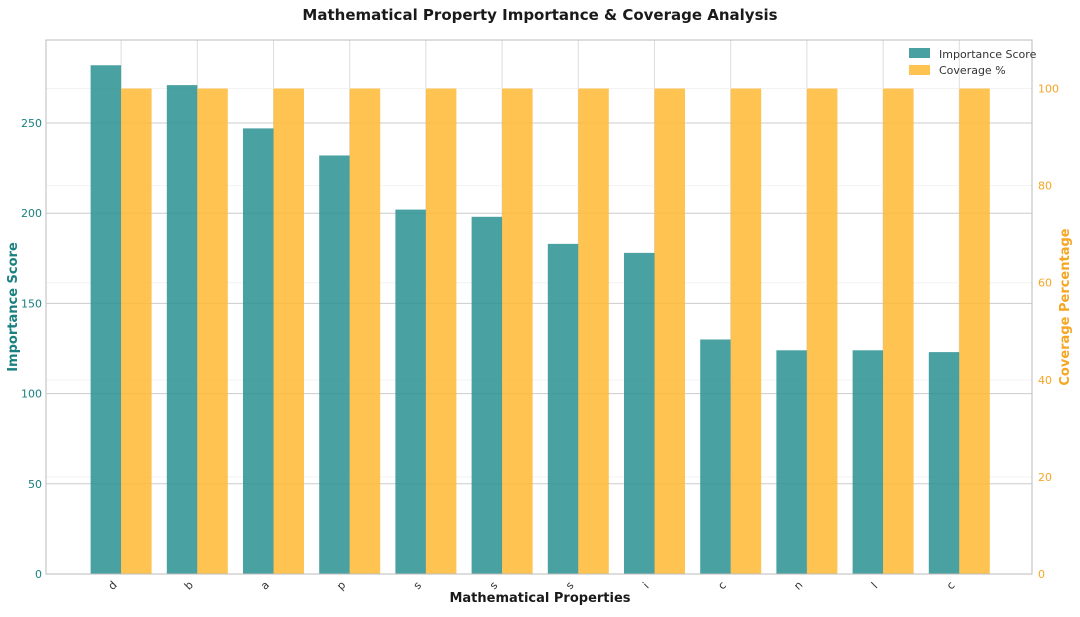 This screenshot has width=1080, height=617. What do you see at coordinates (1065, 306) in the screenshot?
I see `y2-axis-label: Coverage Percentage` at bounding box center [1065, 306].